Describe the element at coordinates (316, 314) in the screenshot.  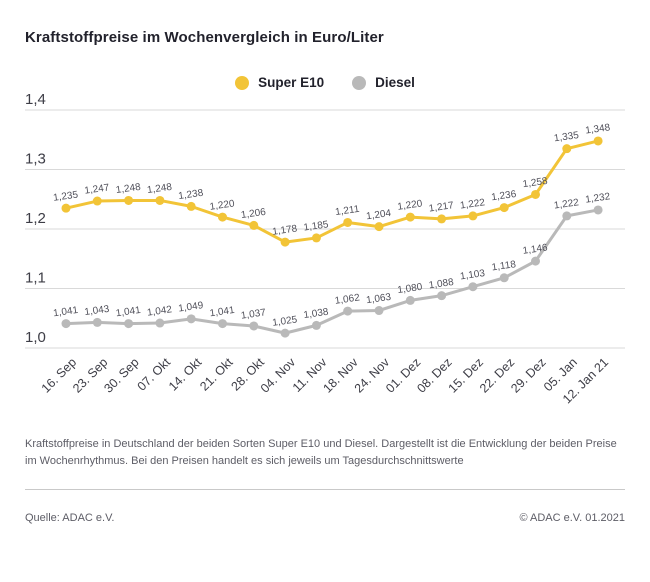
I see `diesel-value-label: 1,038` at that location.